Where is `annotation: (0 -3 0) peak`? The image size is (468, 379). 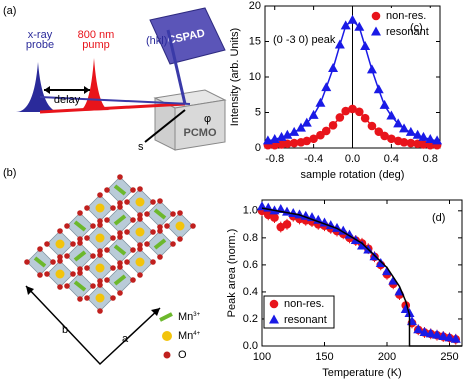
annotation: (0 -3 0) peak is located at coordinates (304, 40).